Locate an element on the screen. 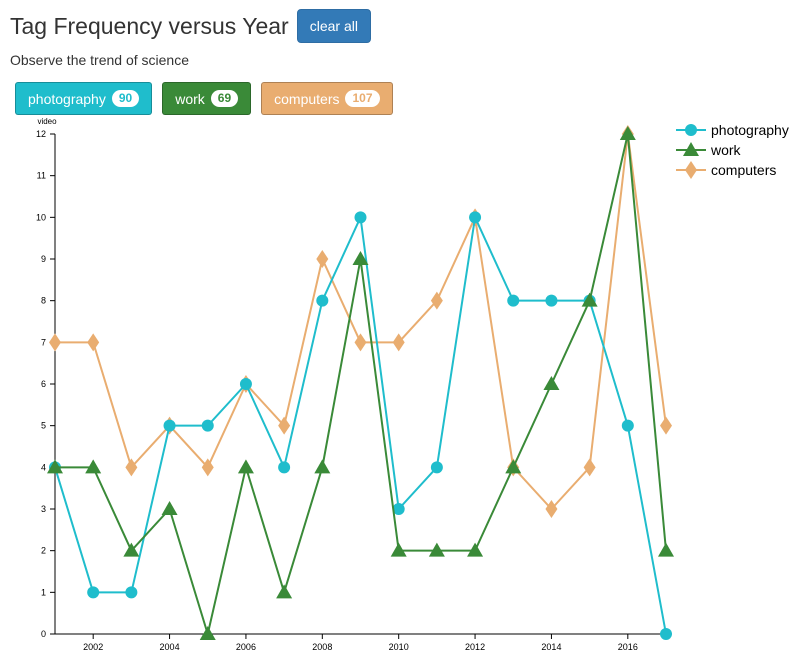 The image size is (793, 669). x-tick-label: 2004 is located at coordinates (170, 647).